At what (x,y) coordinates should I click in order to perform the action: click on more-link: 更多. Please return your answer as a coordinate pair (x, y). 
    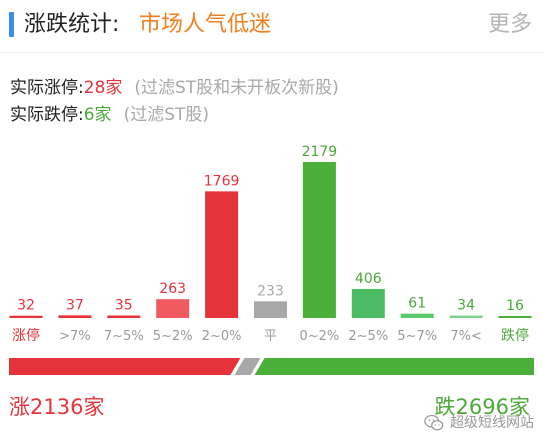
    Looking at the image, I should click on (509, 24).